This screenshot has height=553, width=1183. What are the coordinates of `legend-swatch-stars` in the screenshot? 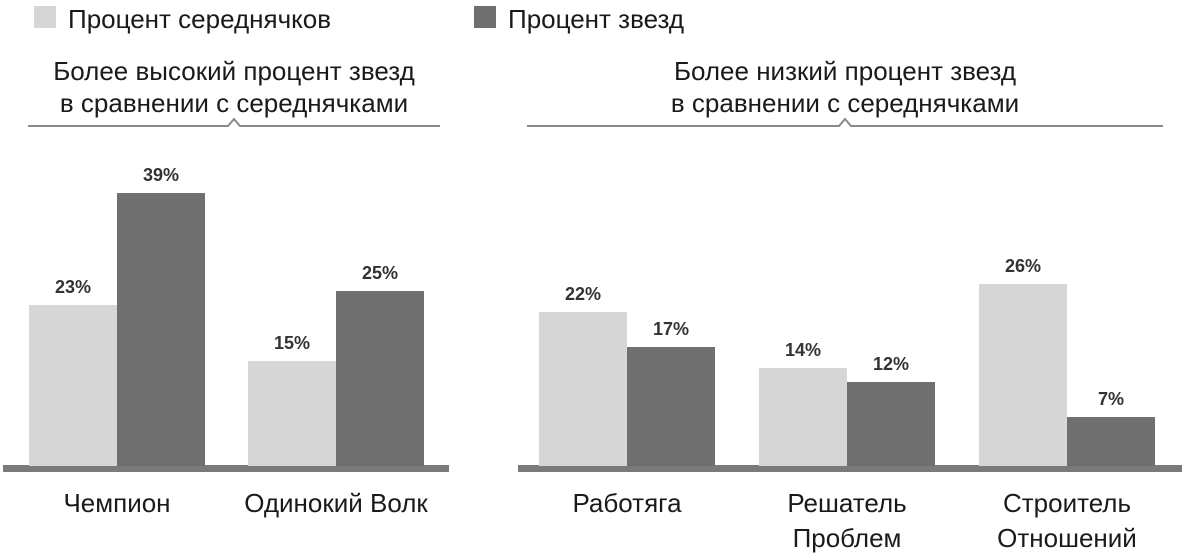 It's located at (485, 17).